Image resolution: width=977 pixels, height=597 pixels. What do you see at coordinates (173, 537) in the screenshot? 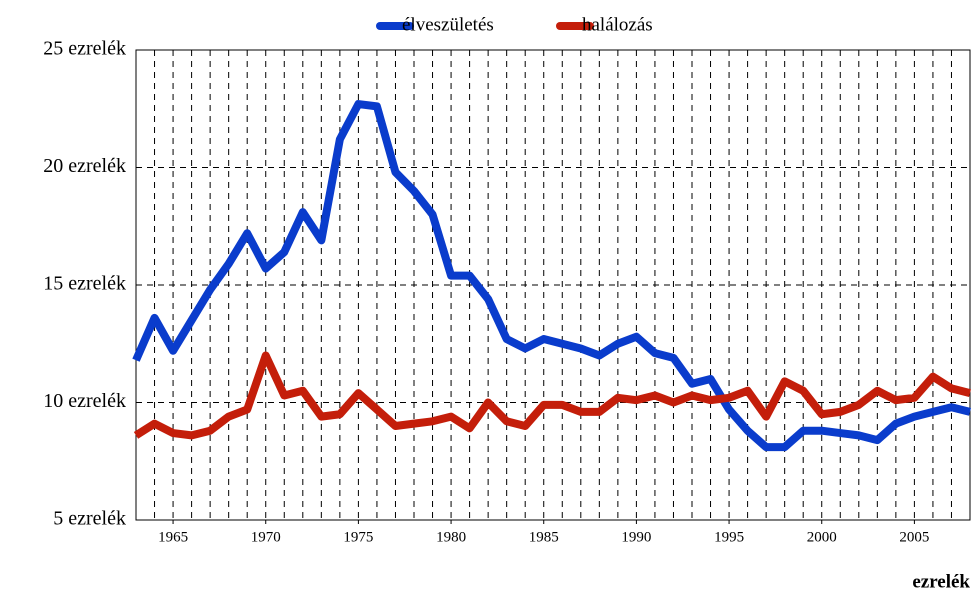
I see `x-tick-label: 1965` at bounding box center [173, 537].